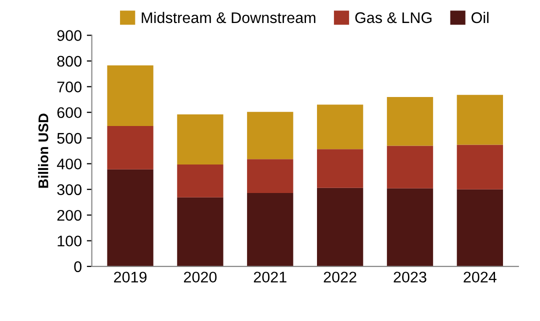 The image size is (540, 321). What do you see at coordinates (130, 277) in the screenshot?
I see `x-tick-label: 2019` at bounding box center [130, 277].